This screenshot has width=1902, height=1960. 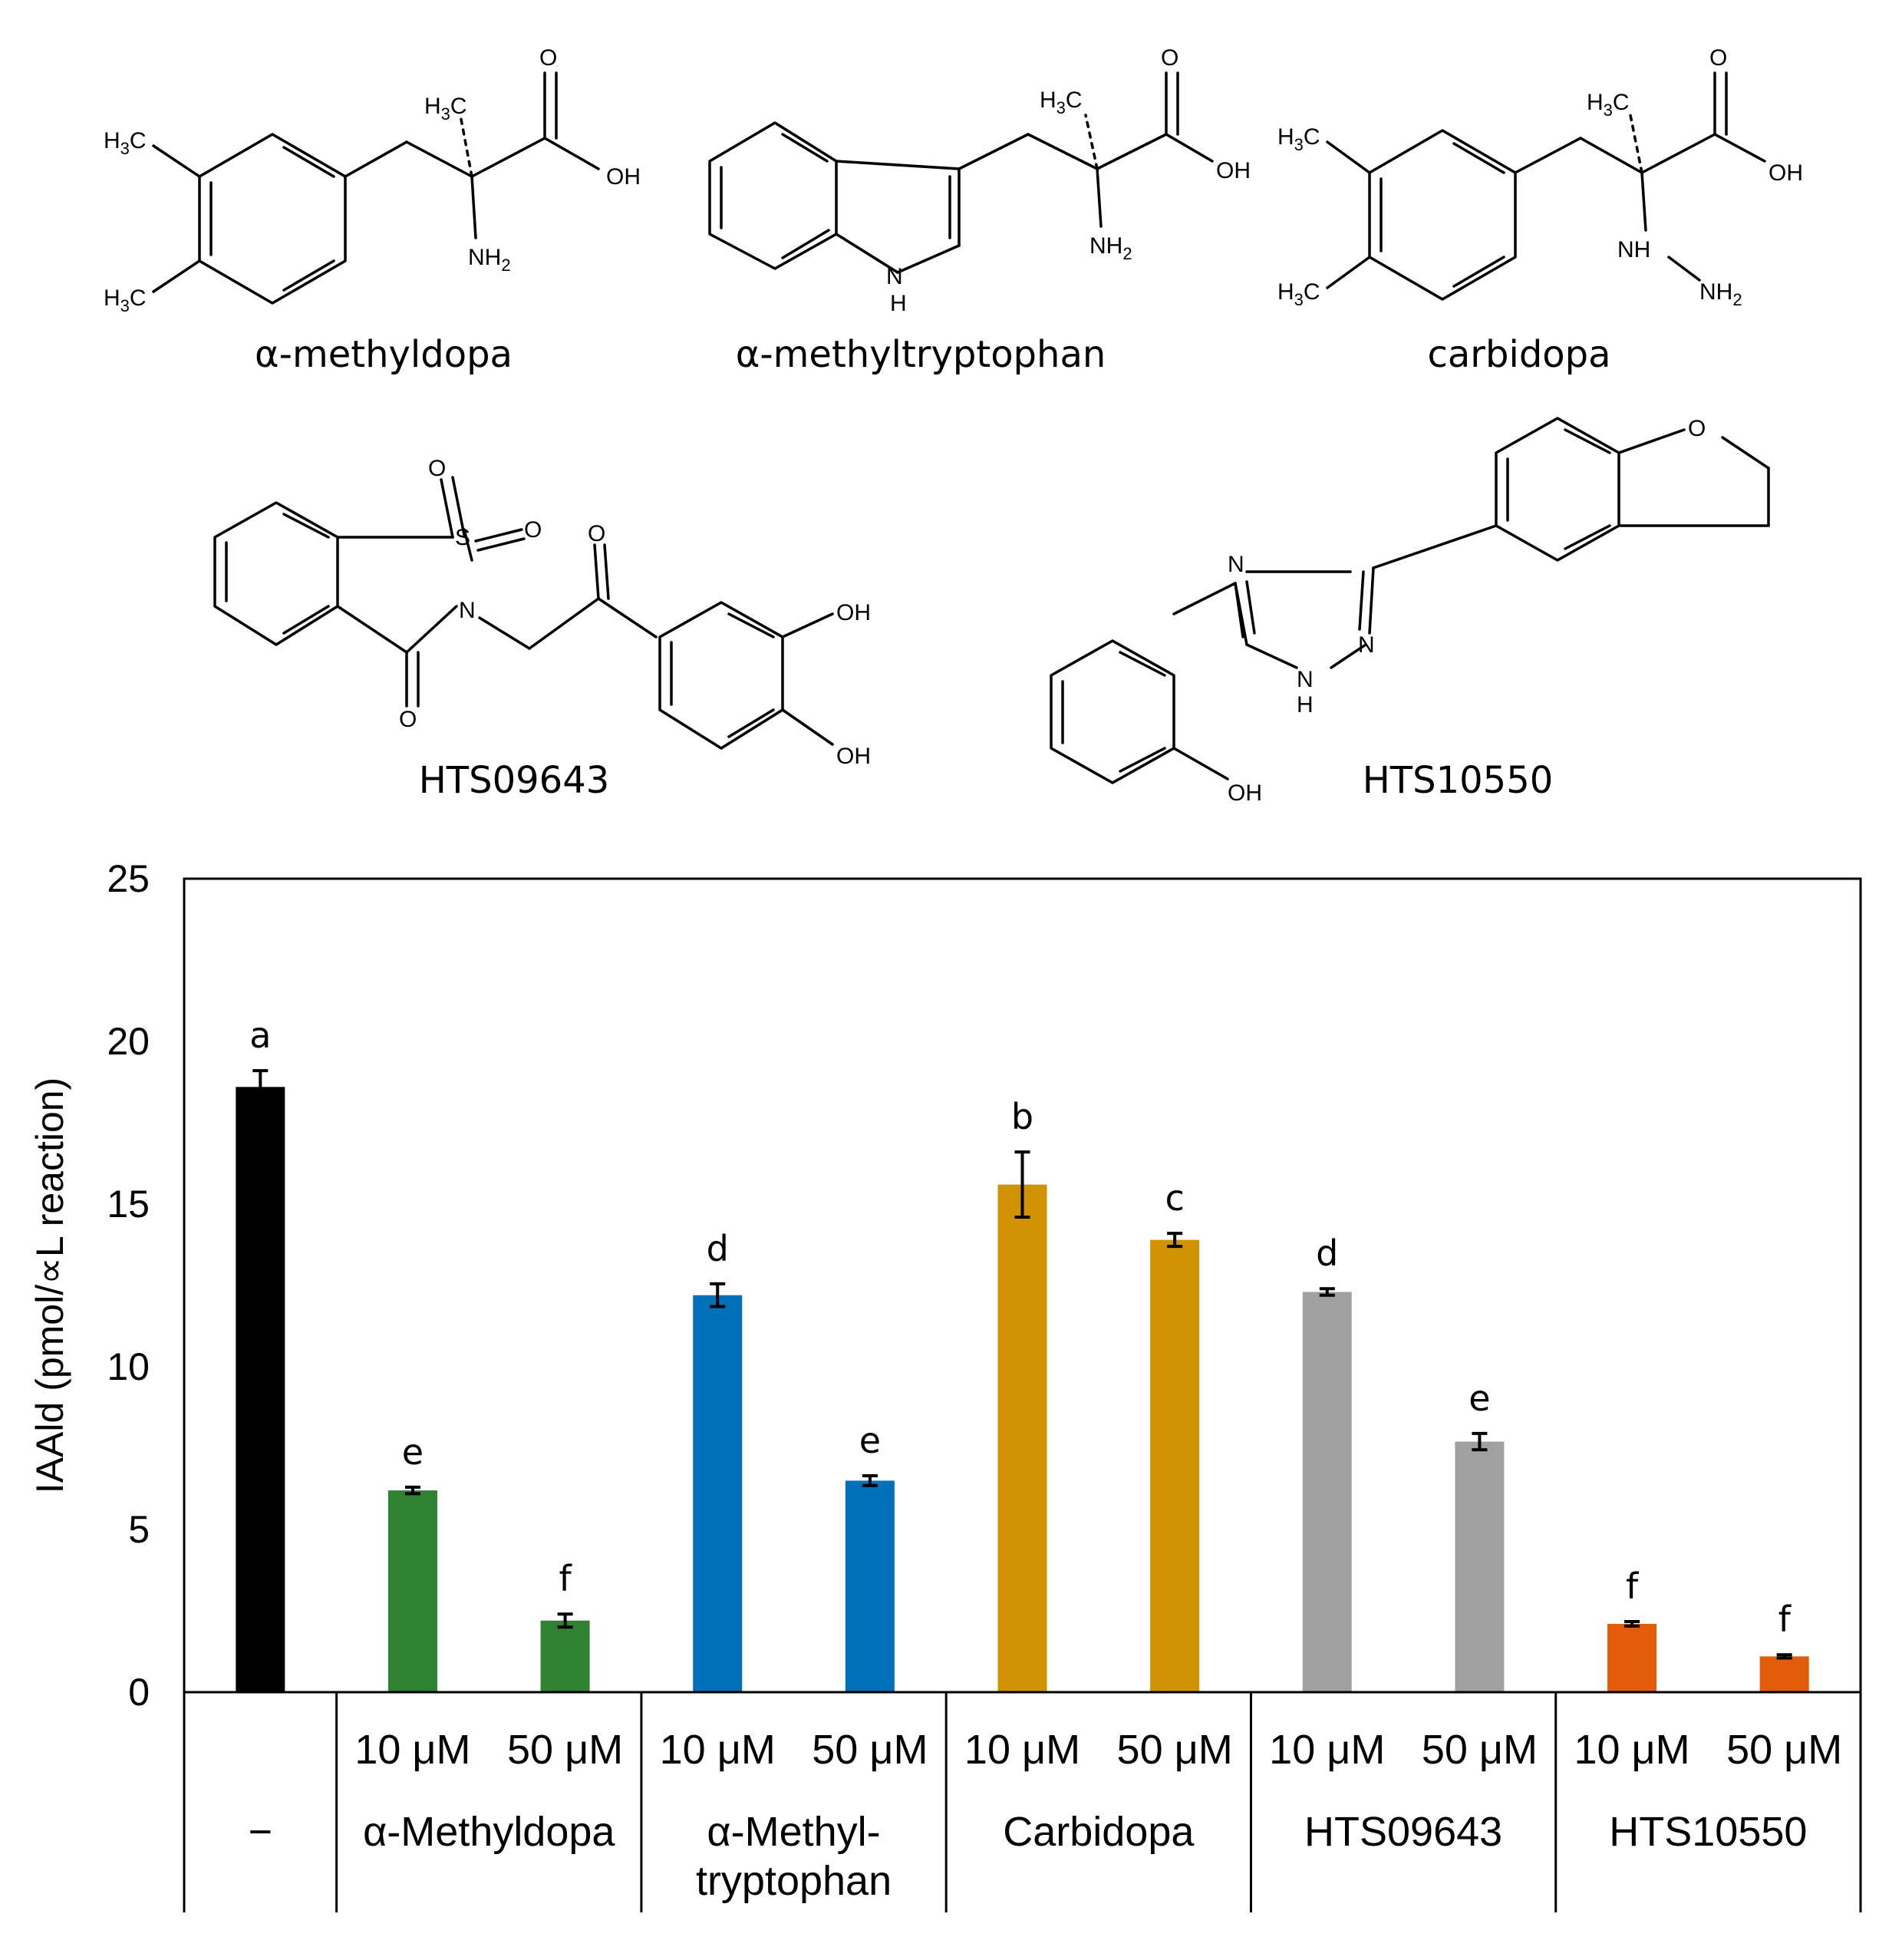 I want to click on atom-nh2-1: NH2, so click(x=489, y=260).